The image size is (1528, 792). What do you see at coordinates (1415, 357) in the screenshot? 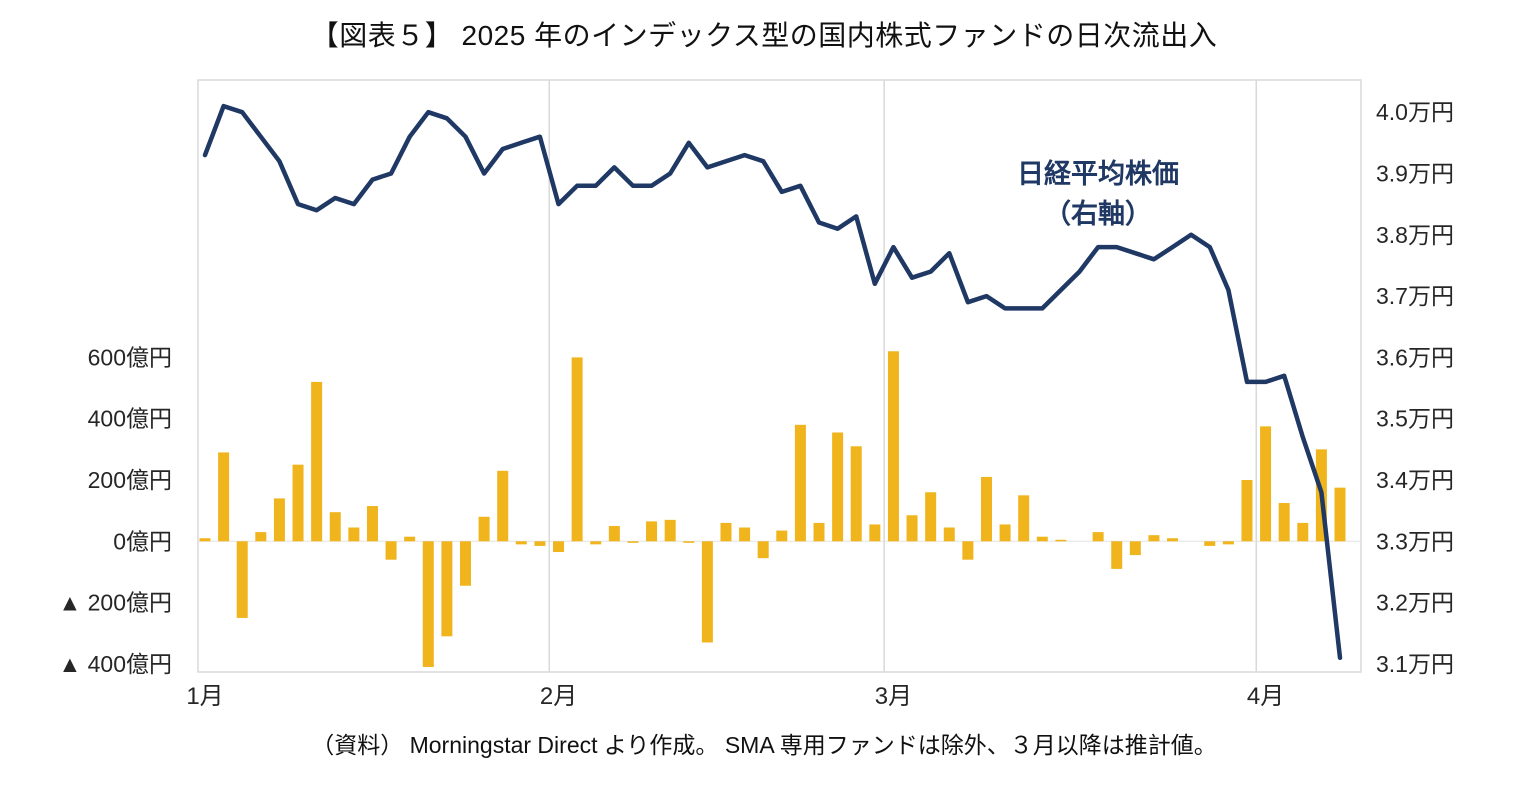
I see `right-axis-tick: 3.6万円` at bounding box center [1415, 357].